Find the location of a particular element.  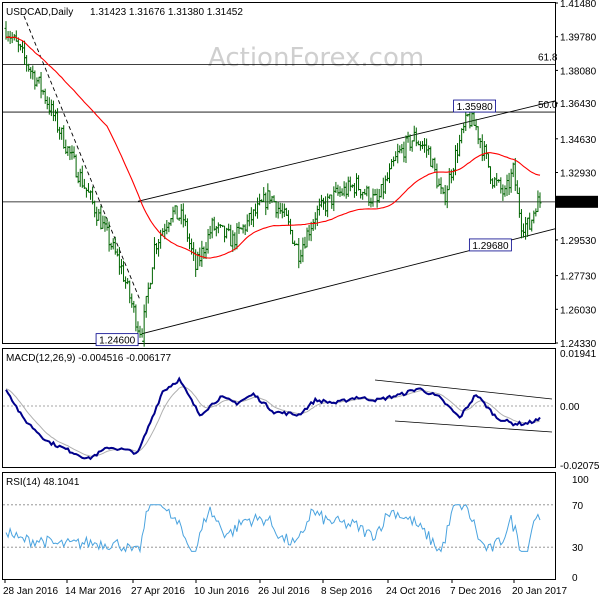

annotation-label: 1.35980 is located at coordinates (475, 107).